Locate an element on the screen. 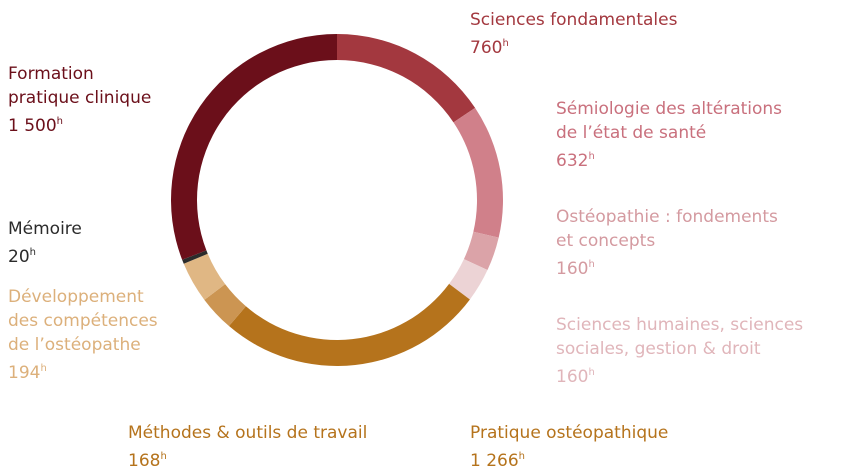 The width and height of the screenshot is (842, 466). value-label: 194 is located at coordinates (24, 373).